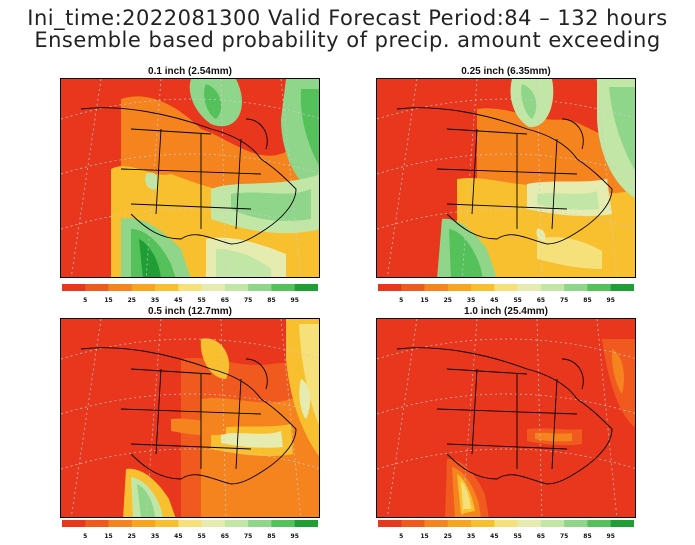 The image size is (695, 545). I want to click on panel-title-0.25-inch: 0.25 inch (6.35mm), so click(506, 71).